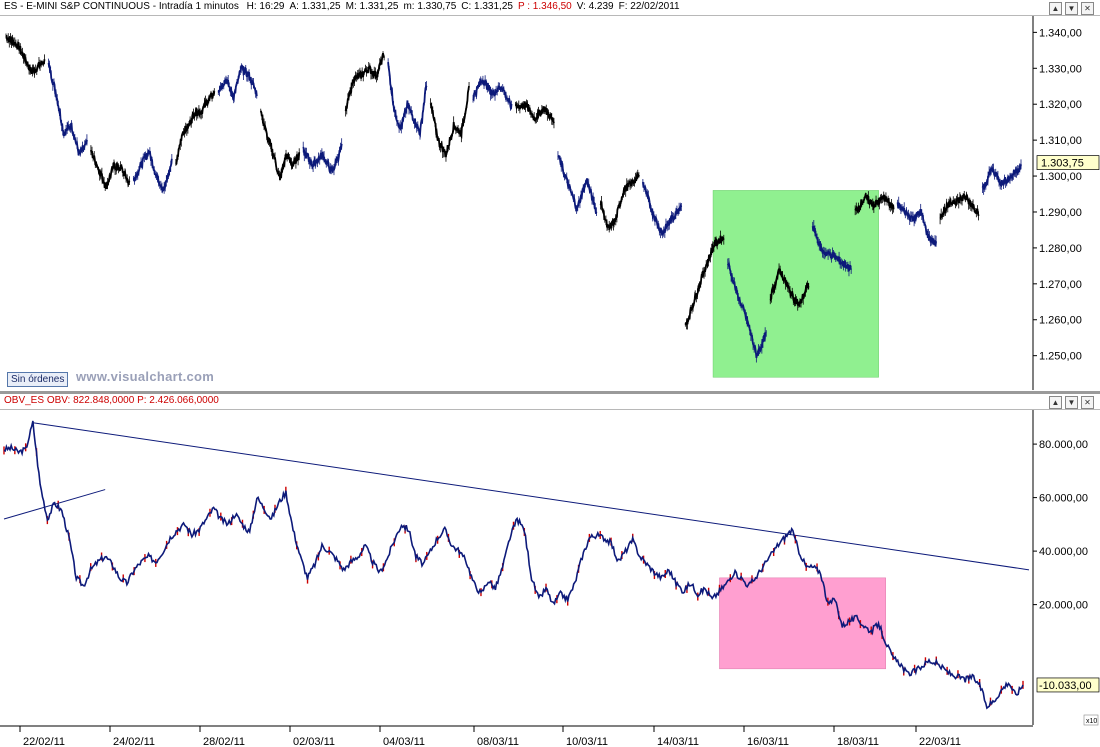 Image resolution: width=1100 pixels, height=747 pixels. I want to click on y-tick-label: 1.250,00, so click(1060, 357).